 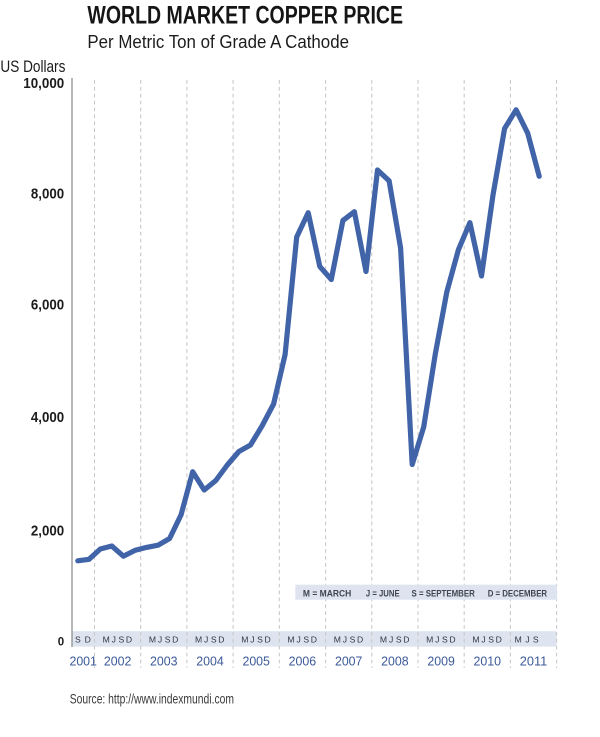 I want to click on svg-text: D = DECEMBER, so click(x=518, y=594).